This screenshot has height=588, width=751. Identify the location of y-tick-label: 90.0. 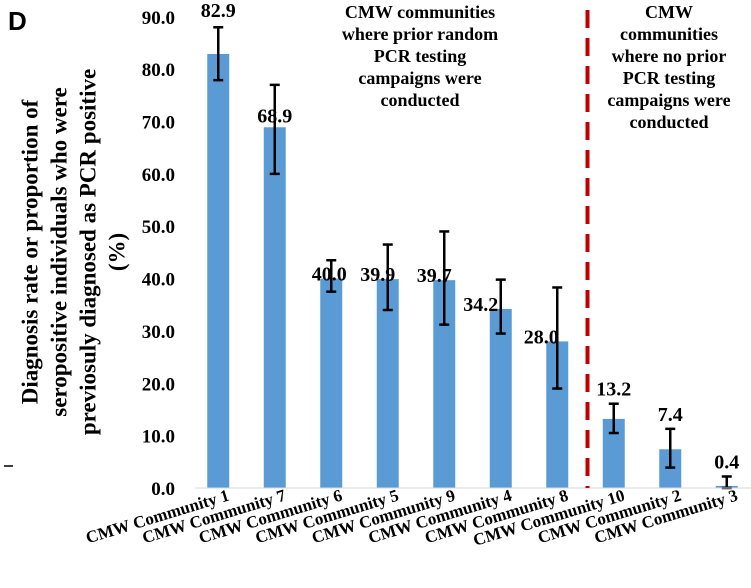
(158, 18).